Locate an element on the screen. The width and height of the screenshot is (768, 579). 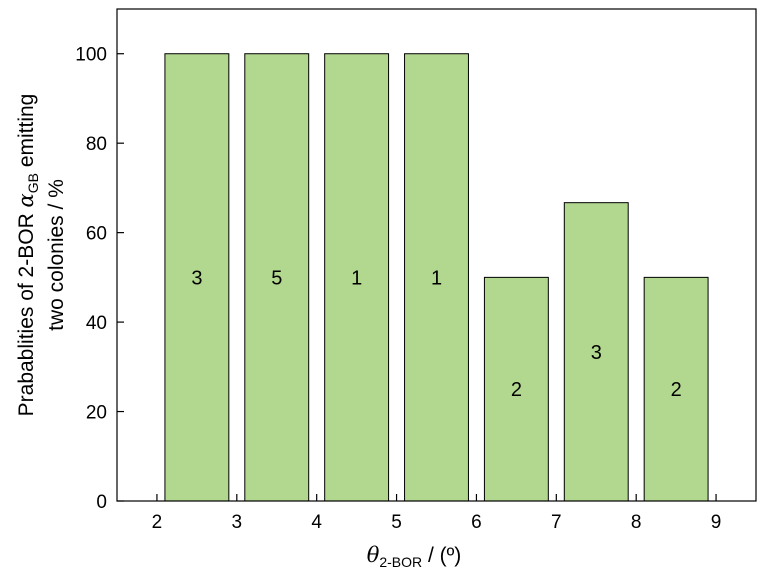
y-axis-title-text: Prabablities of 2-BOR is located at coordinates (26, 311).